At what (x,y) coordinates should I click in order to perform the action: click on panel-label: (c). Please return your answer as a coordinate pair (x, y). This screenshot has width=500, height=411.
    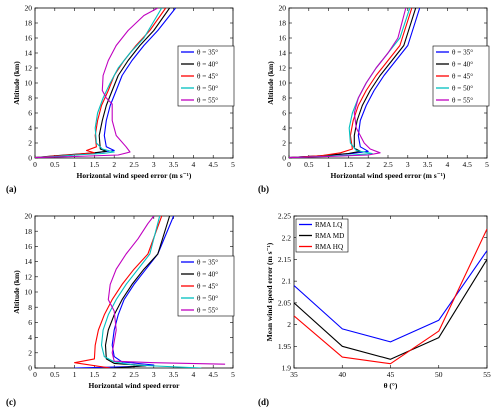
    Looking at the image, I should click on (11, 402).